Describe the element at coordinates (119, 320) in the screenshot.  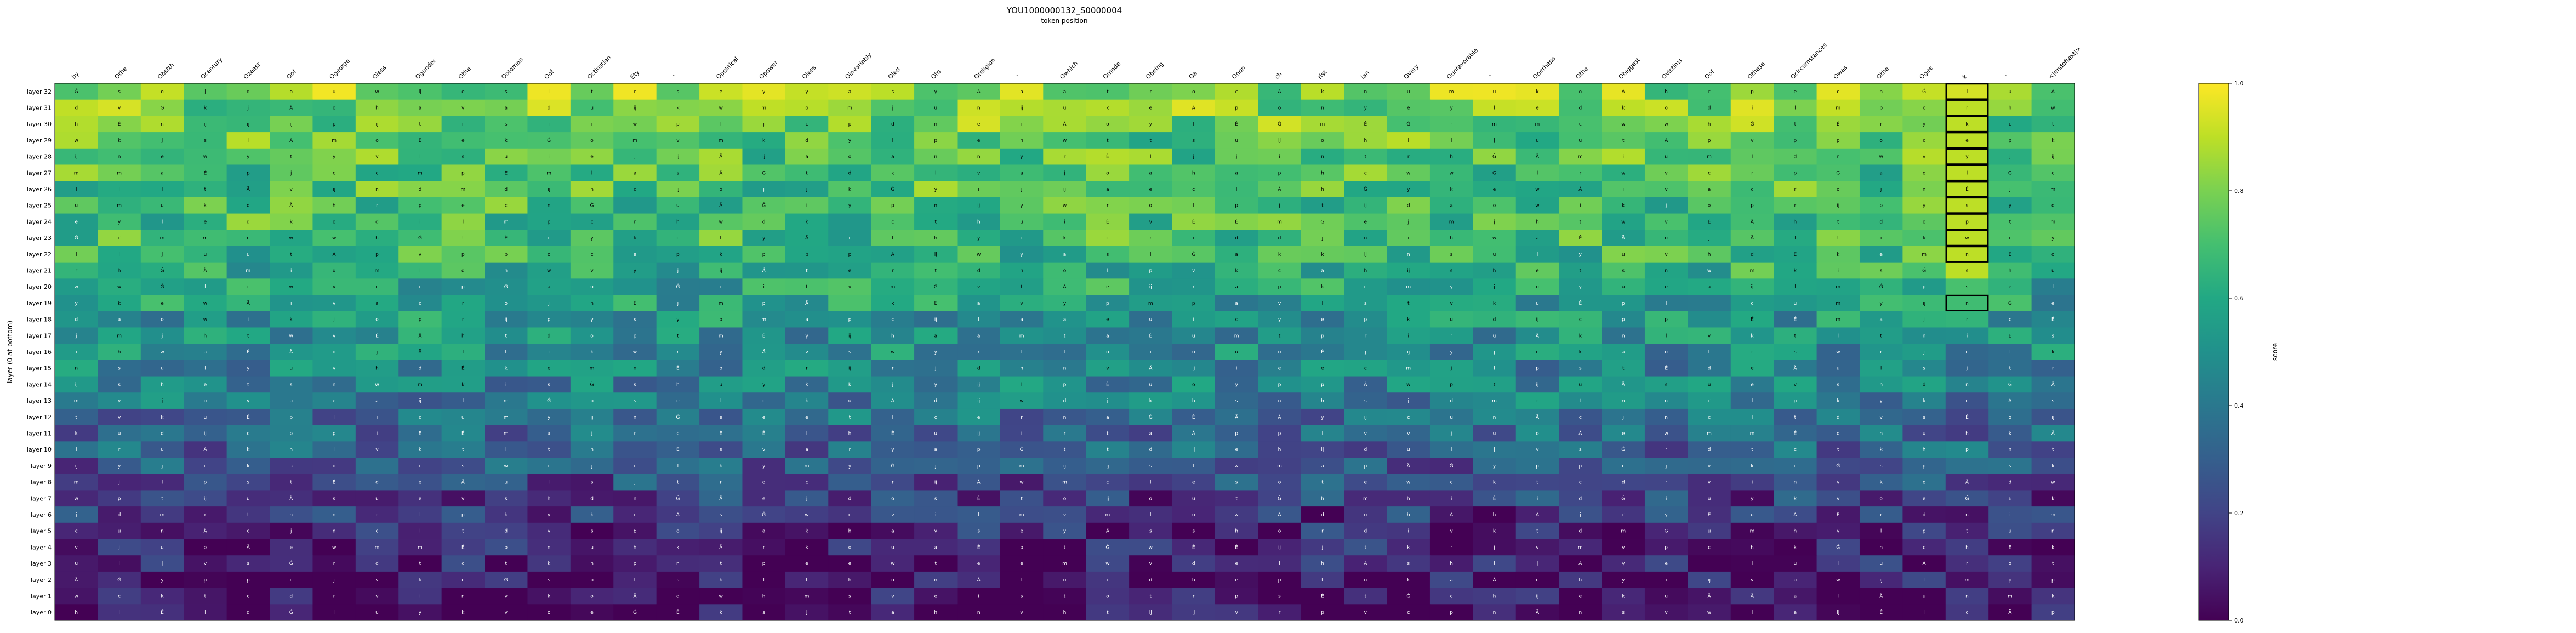
I see `cell-label: a` at that location.